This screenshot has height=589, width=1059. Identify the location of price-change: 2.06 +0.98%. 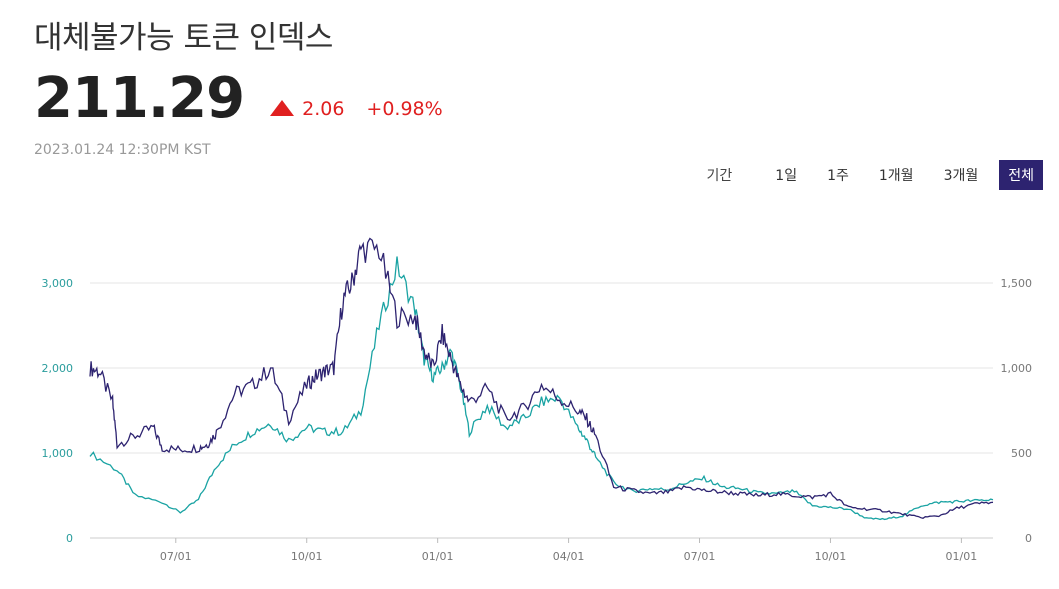
(356, 109).